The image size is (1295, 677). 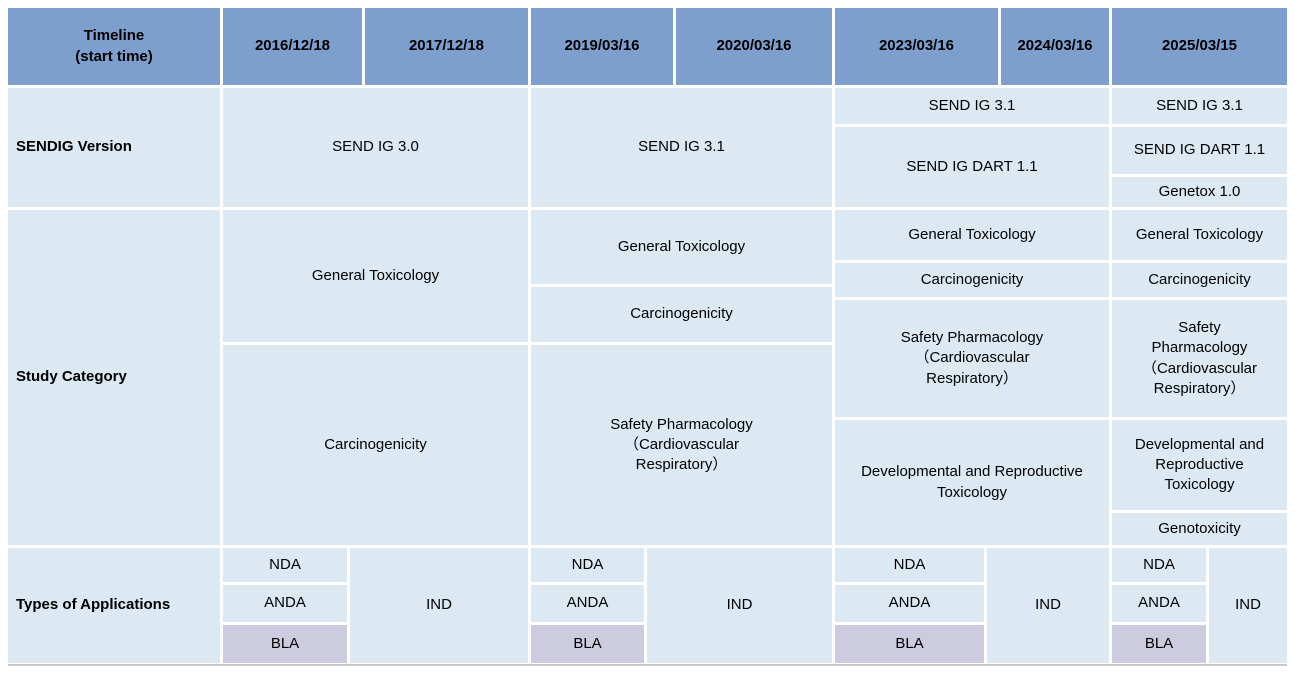 What do you see at coordinates (972, 235) in the screenshot?
I see `study-cell-2023-general-toxicology: General Toxicology` at bounding box center [972, 235].